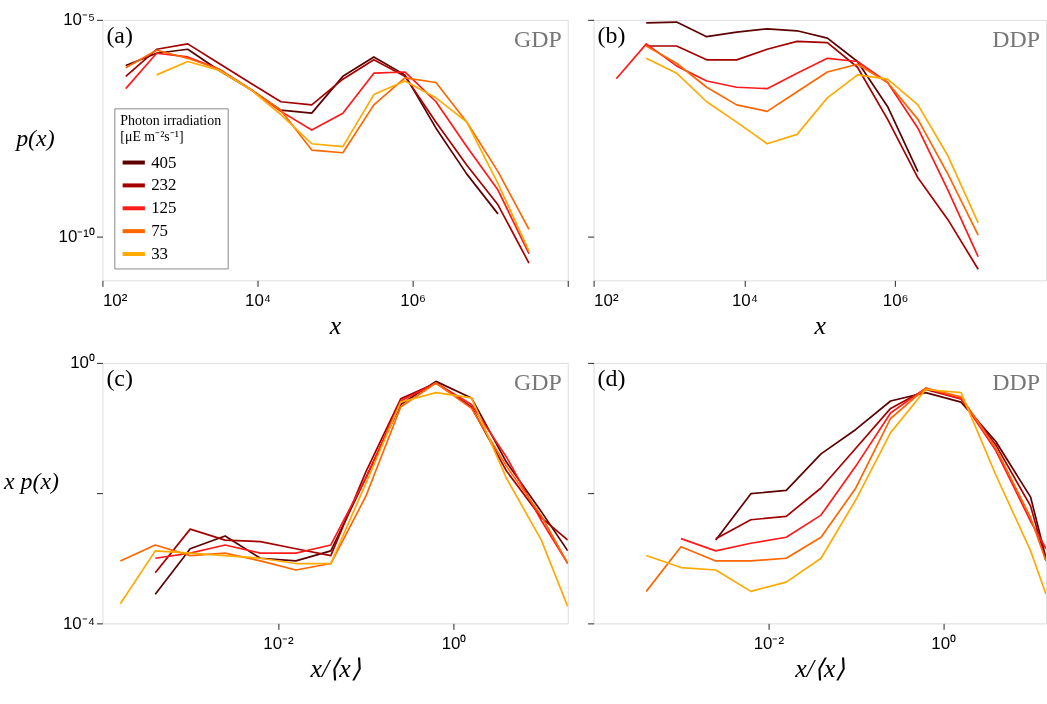  What do you see at coordinates (171, 129) in the screenshot?
I see `legend-title: Photon irradiation [μE m⁻²s⁻¹]` at bounding box center [171, 129].